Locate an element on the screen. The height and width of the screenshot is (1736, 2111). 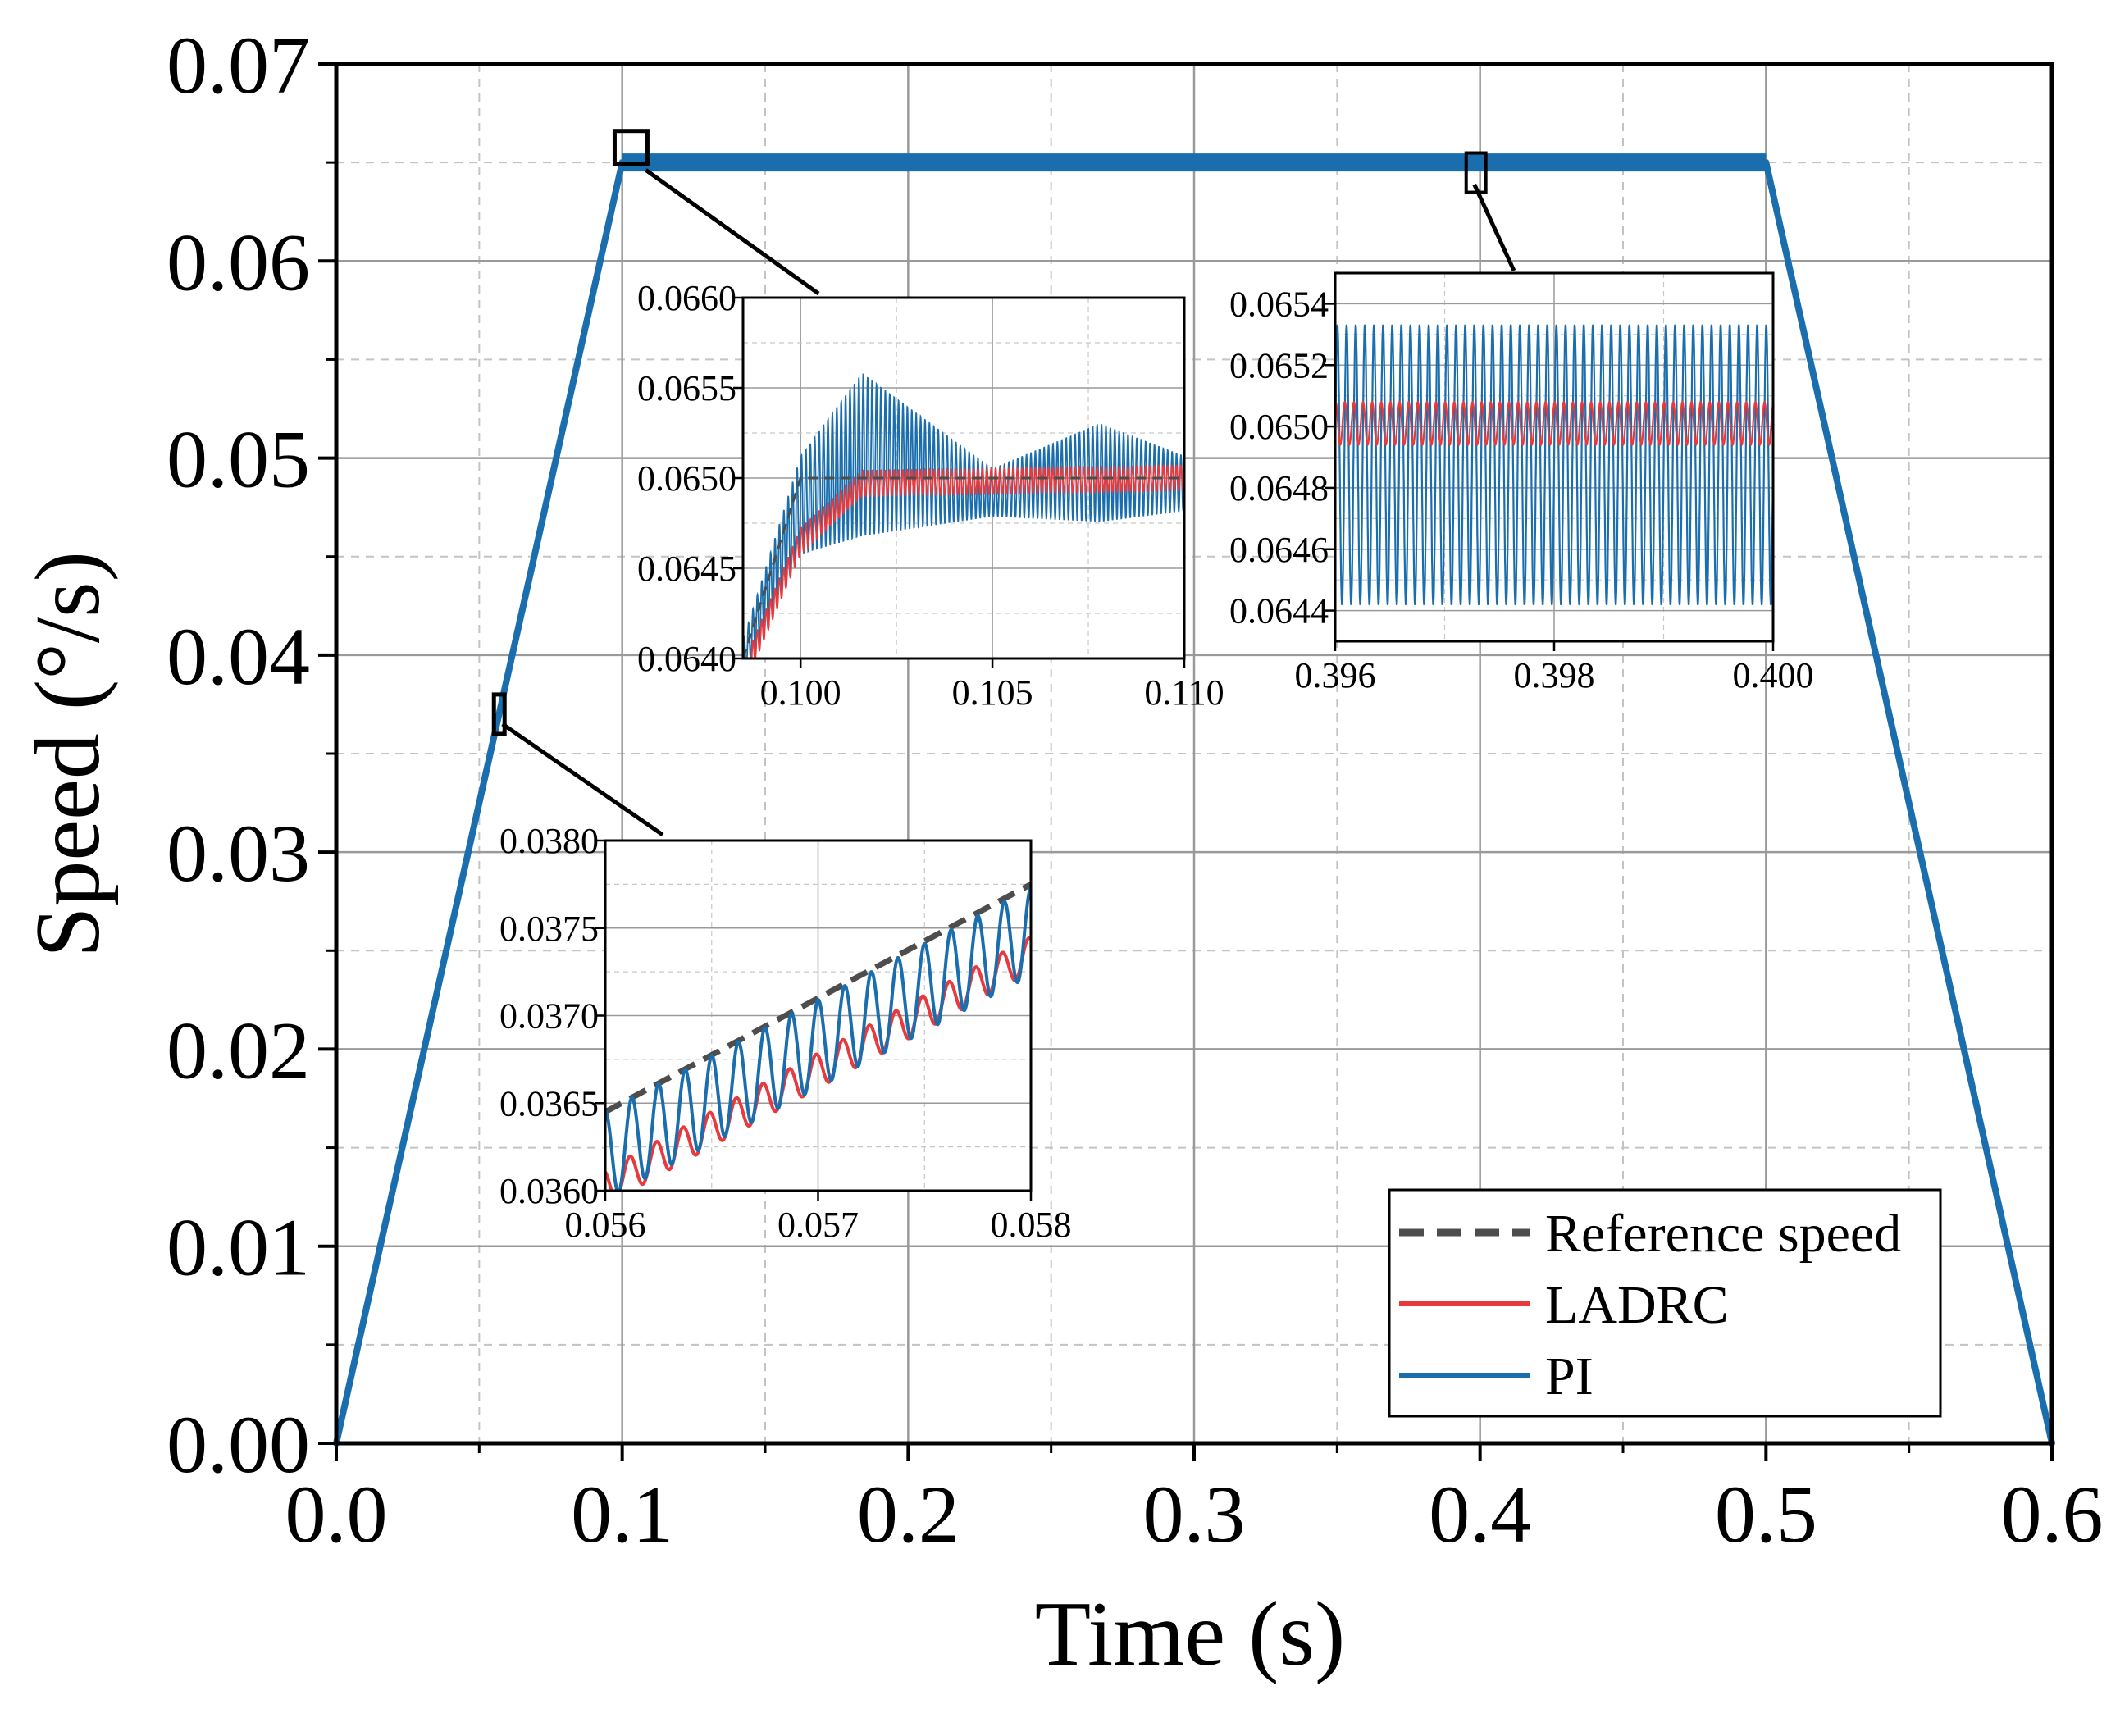
inset-x-tick-label: 0.105 is located at coordinates (992, 693).